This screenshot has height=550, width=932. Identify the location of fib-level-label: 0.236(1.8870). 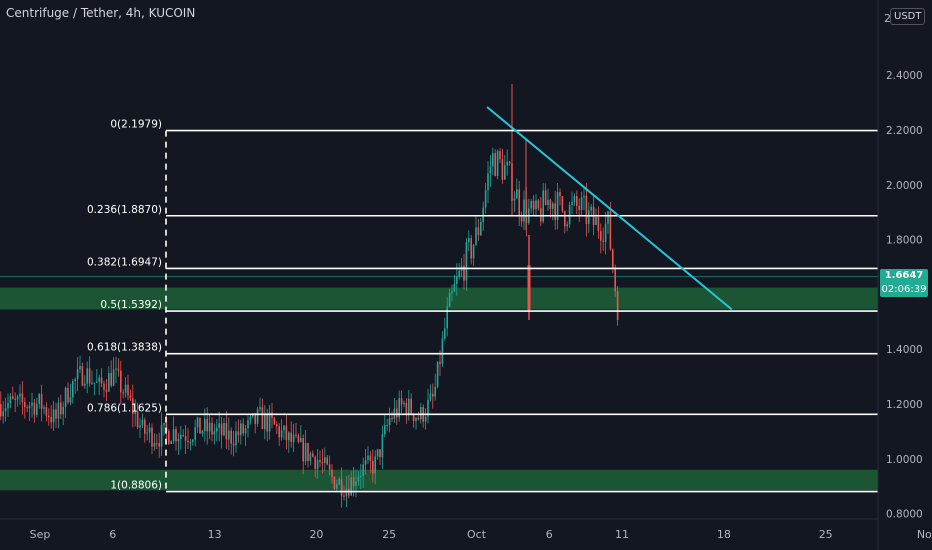
(124, 210).